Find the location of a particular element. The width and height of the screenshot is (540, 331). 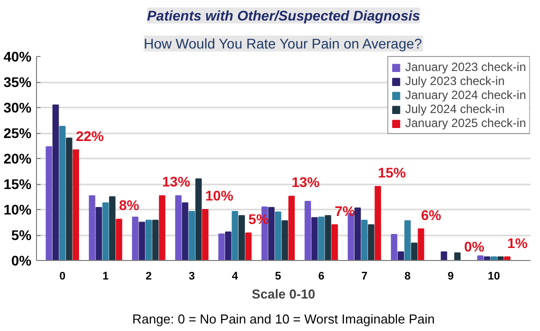

data-label: 15% is located at coordinates (392, 172).